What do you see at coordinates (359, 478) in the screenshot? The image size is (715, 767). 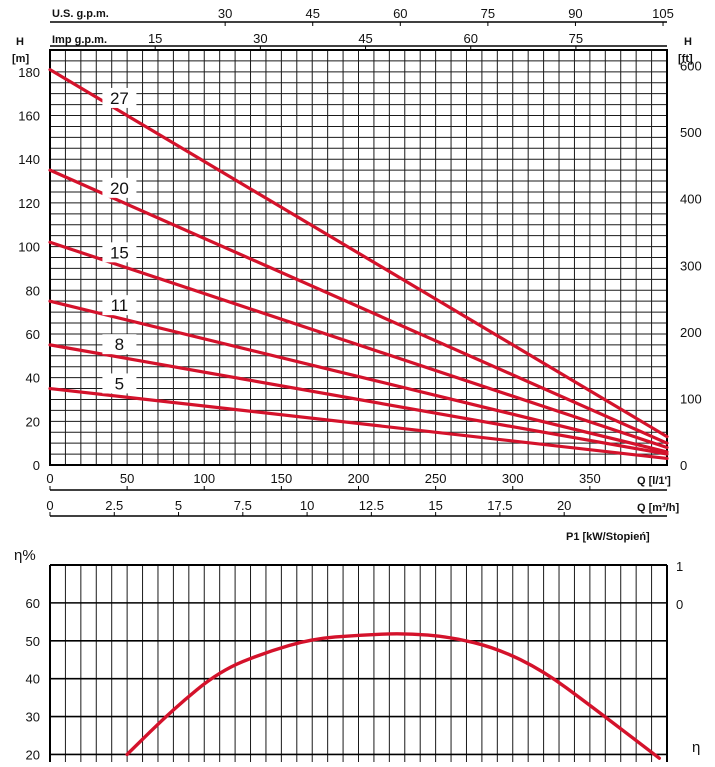 I see `q-lpm-tick-label: 200` at bounding box center [359, 478].